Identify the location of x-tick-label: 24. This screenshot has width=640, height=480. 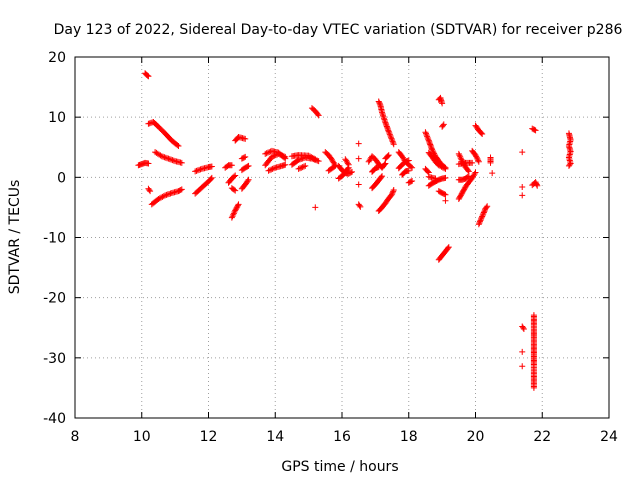
(609, 437).